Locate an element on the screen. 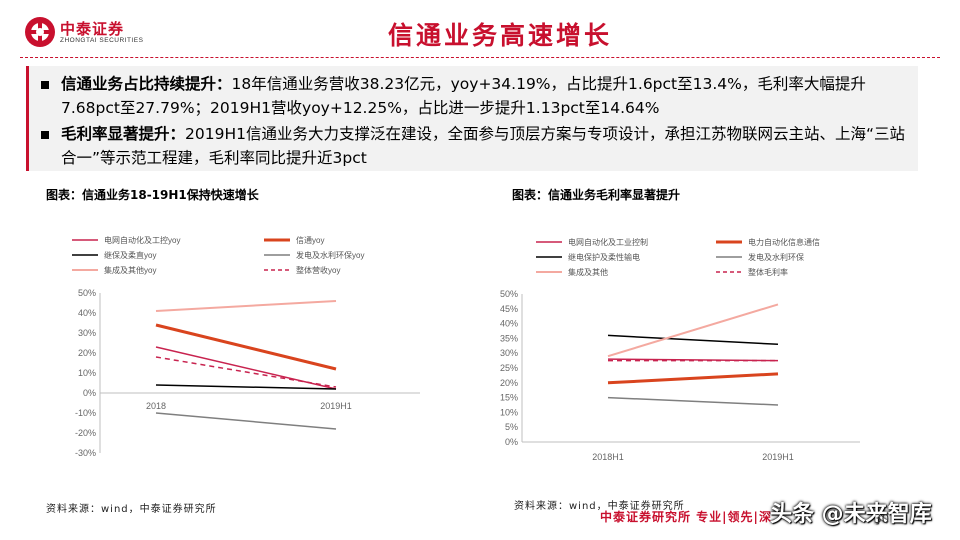  chart-title-right: 图表：信通业务毛利率显著提升 is located at coordinates (596, 195).